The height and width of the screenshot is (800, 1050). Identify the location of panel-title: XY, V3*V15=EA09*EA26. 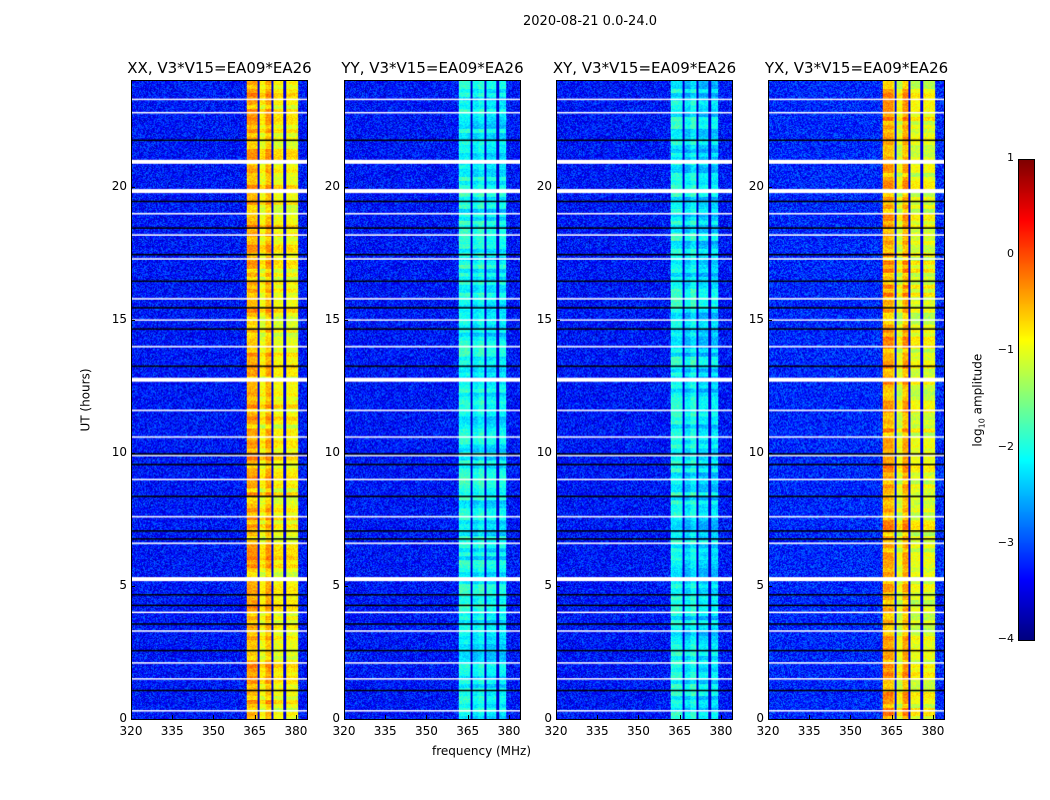
(644, 68).